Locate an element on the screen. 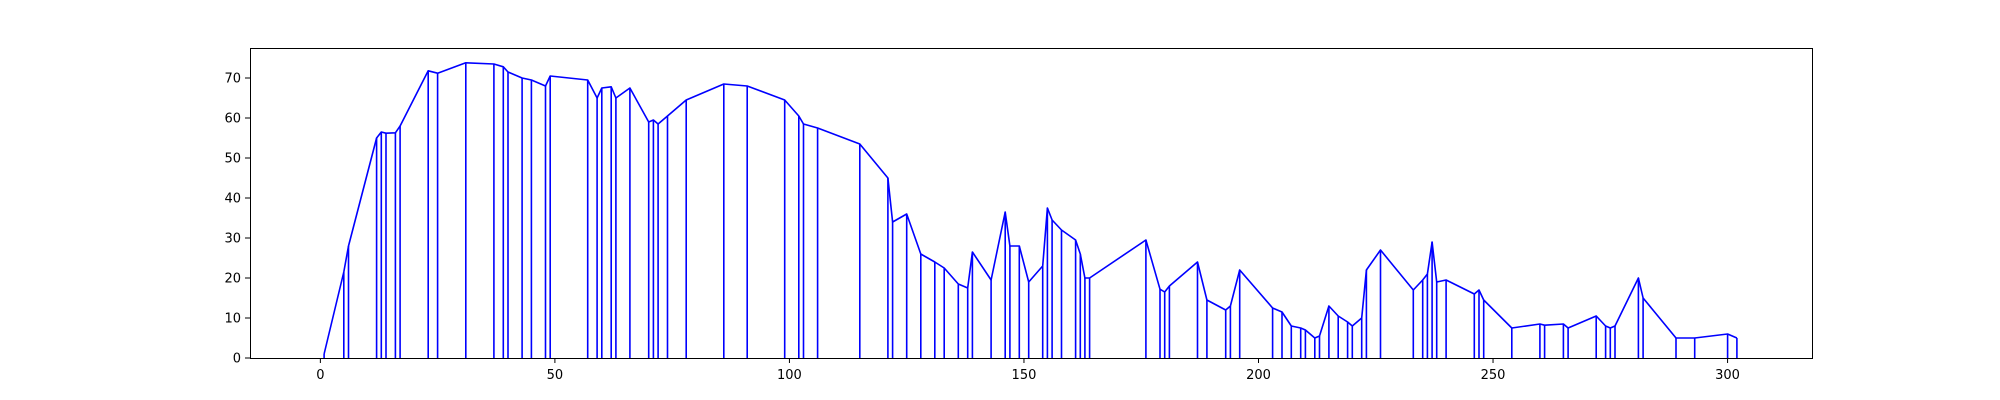 The width and height of the screenshot is (2000, 400). y-tick-label: 70 is located at coordinates (232, 79).